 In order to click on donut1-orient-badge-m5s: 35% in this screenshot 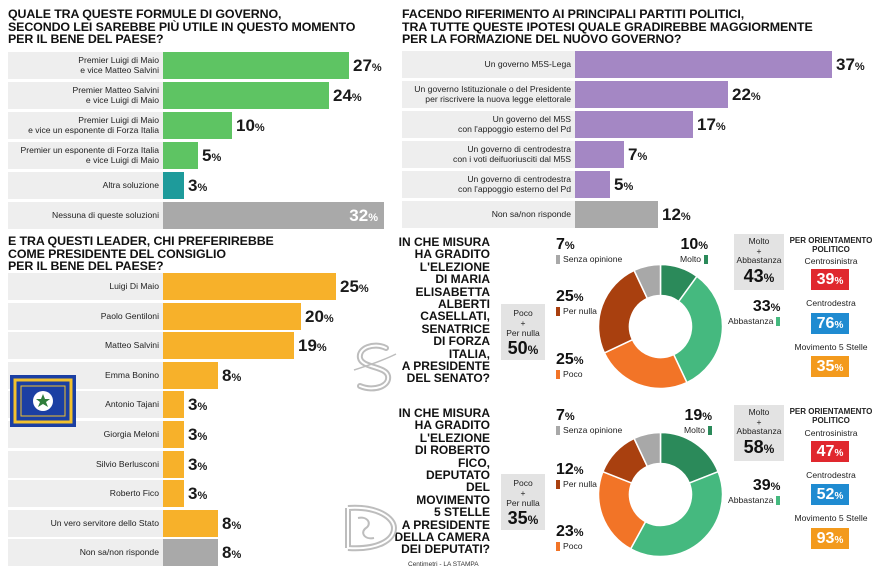, I will do `click(830, 366)`.